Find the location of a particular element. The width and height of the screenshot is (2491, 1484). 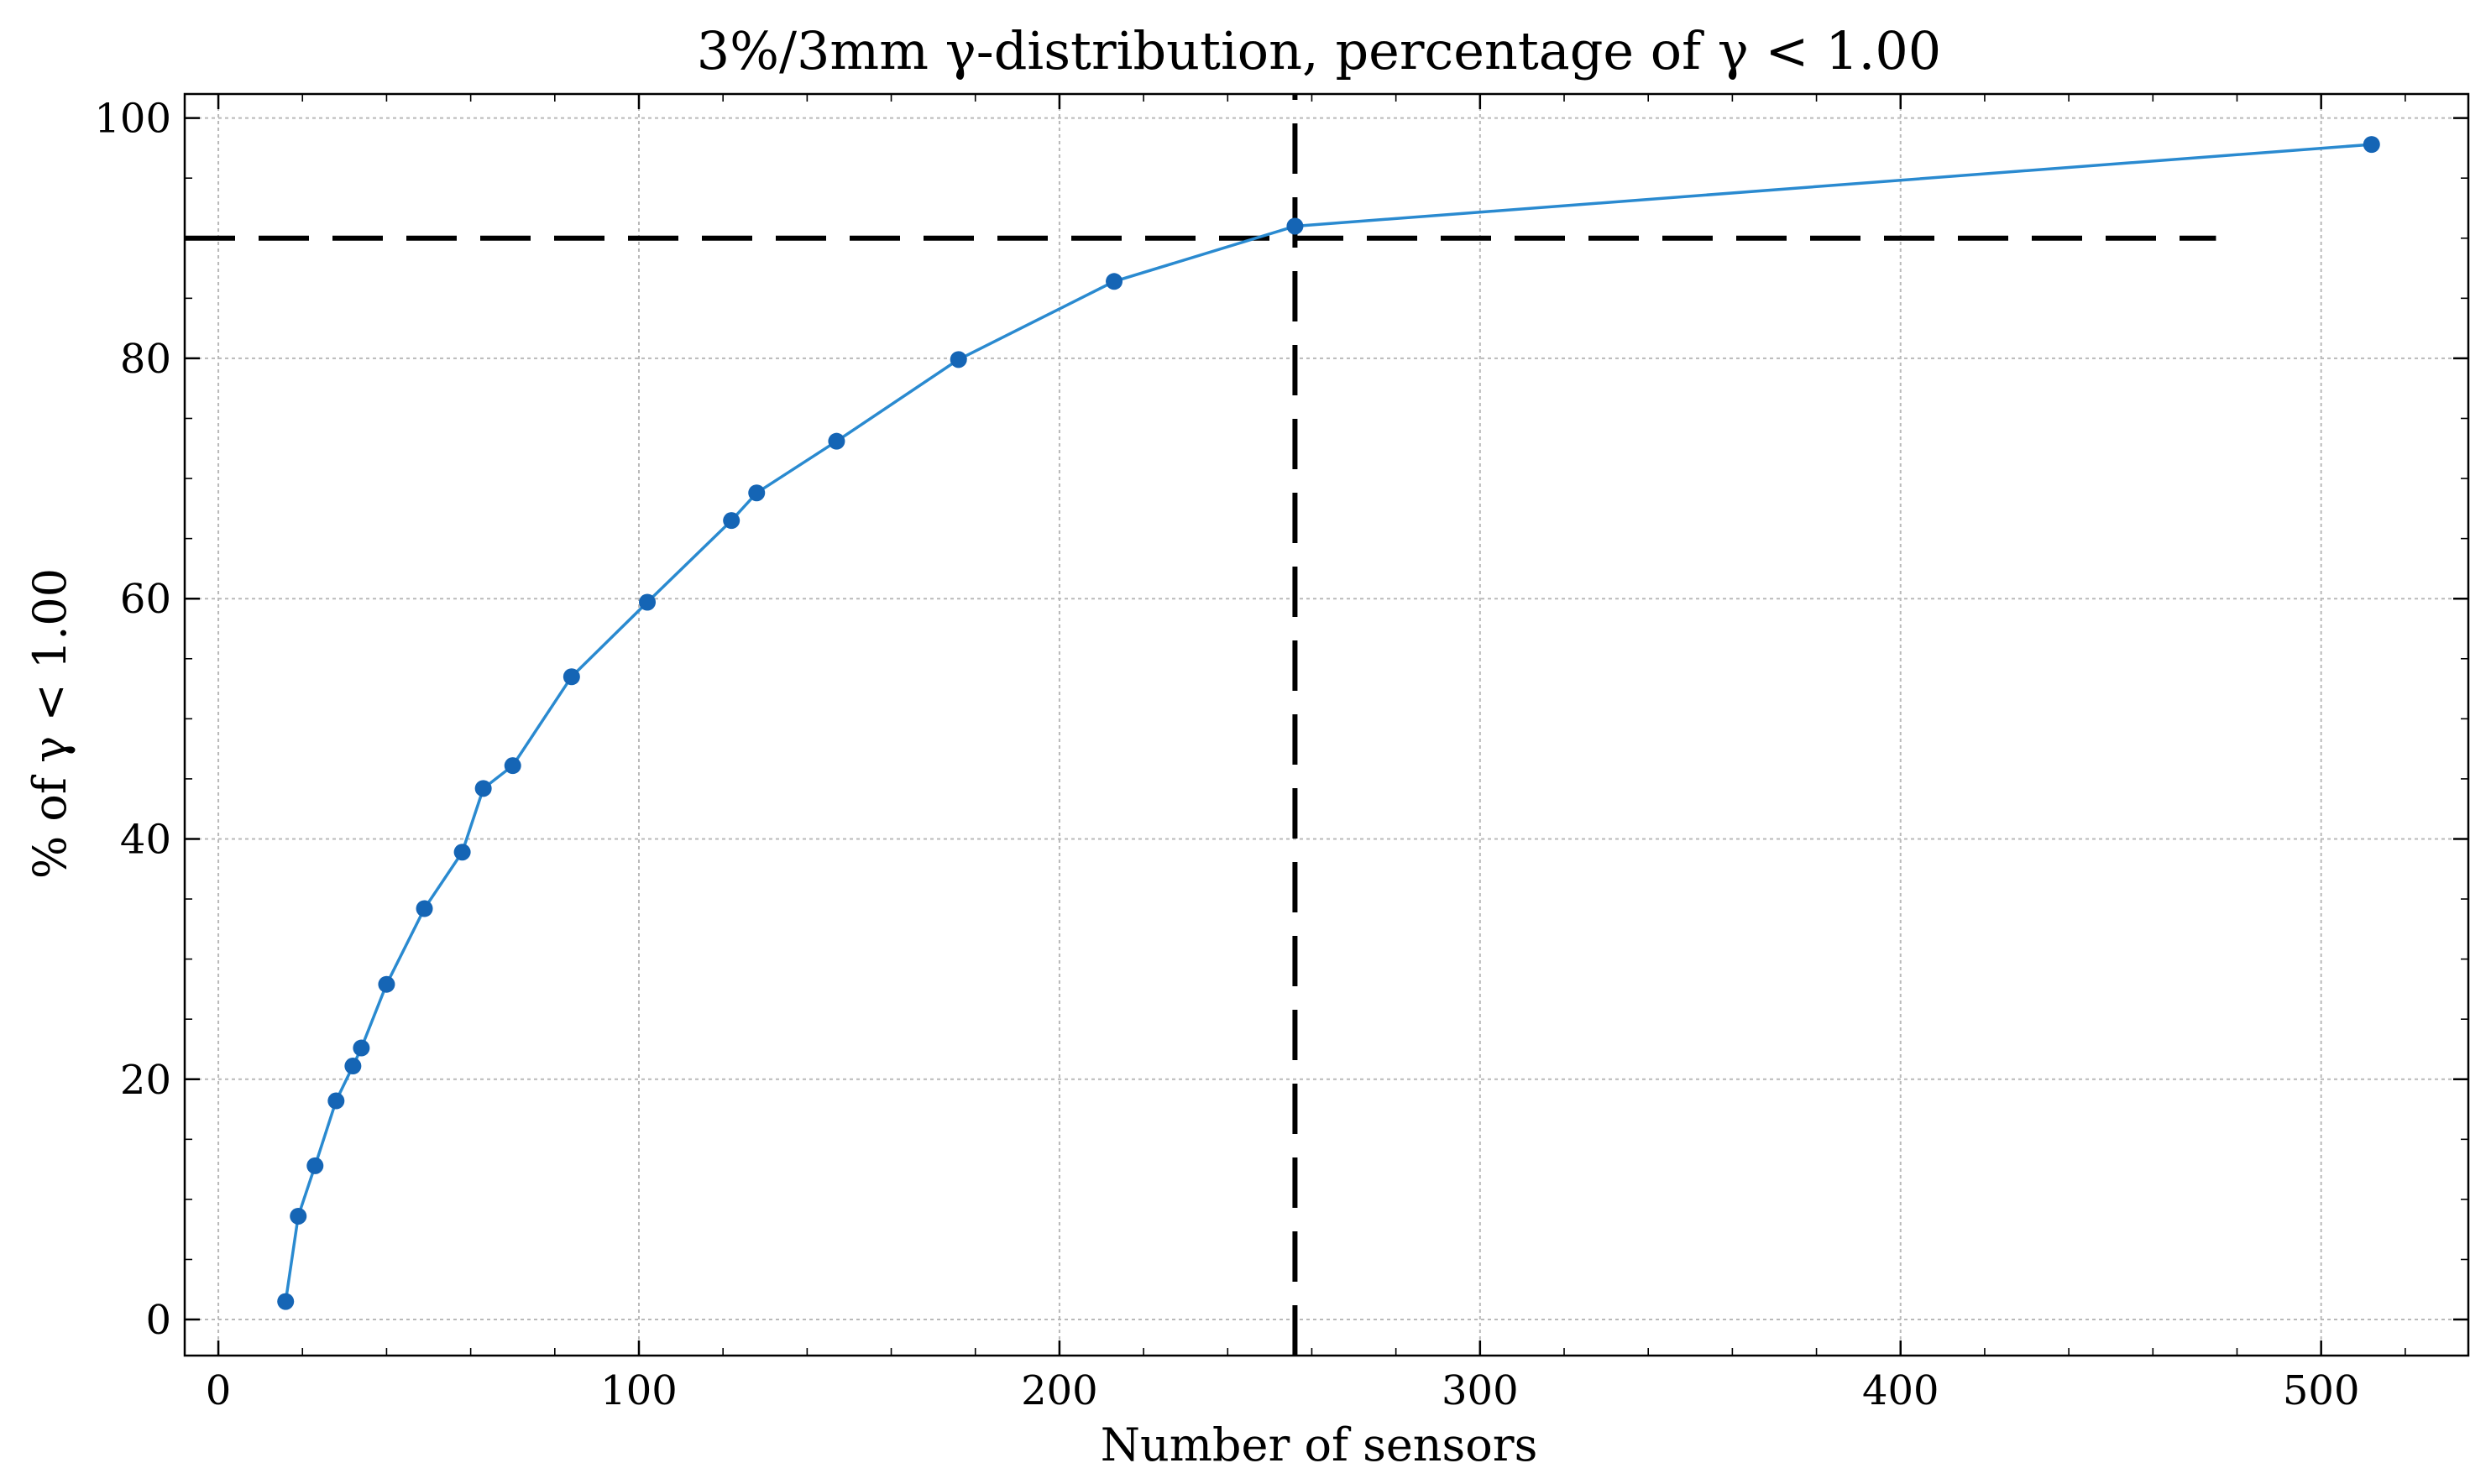

y-tick-label: 60 is located at coordinates (145, 599).